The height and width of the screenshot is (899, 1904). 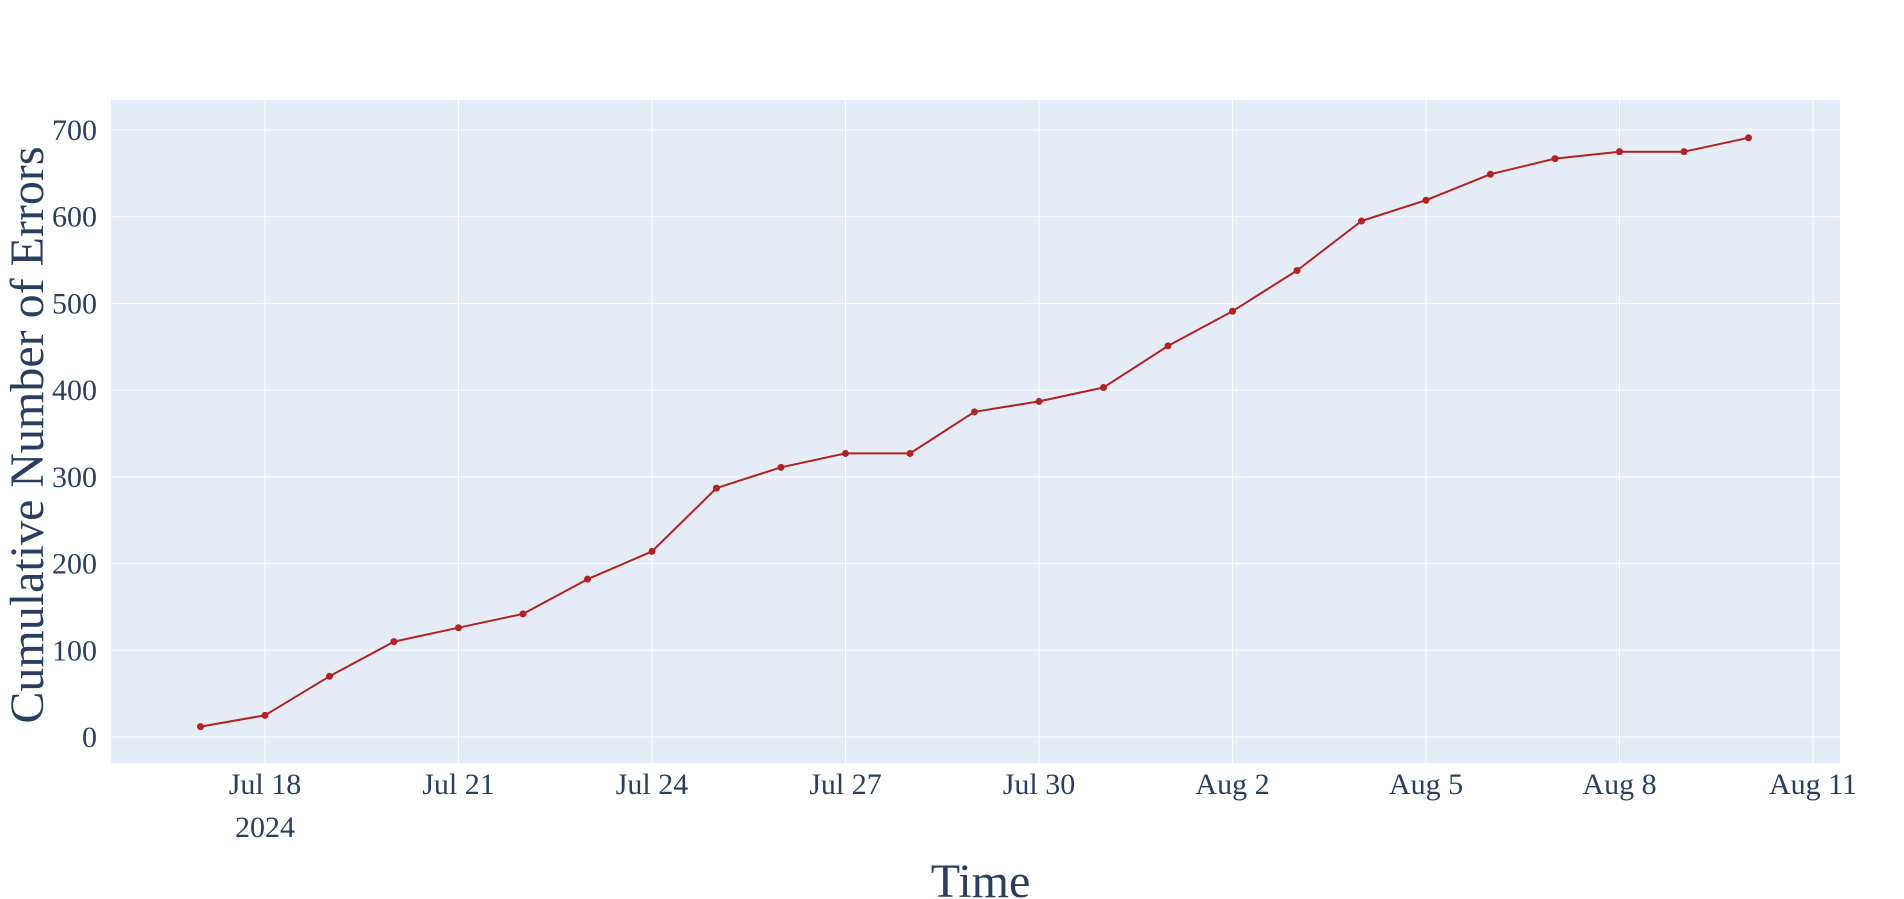 What do you see at coordinates (1426, 784) in the screenshot?
I see `x-tick-label: Aug 5` at bounding box center [1426, 784].